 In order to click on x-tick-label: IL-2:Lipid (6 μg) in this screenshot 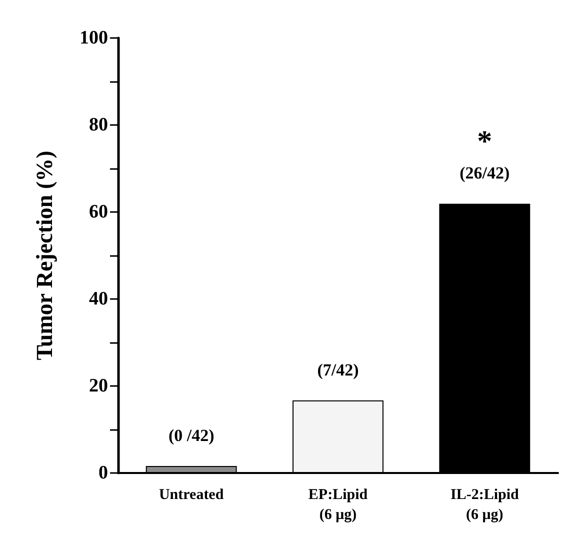, I will do `click(485, 505)`.